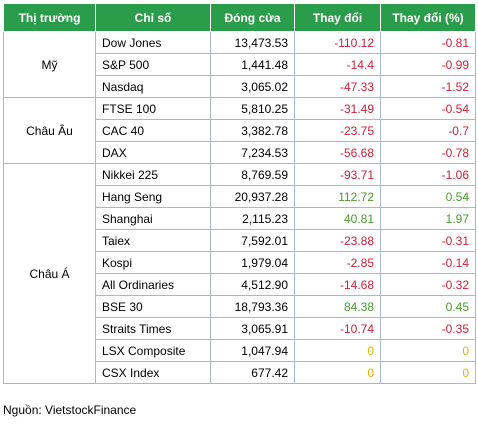  Describe the element at coordinates (153, 174) in the screenshot. I see `index-name-cell: Nikkei 225` at that location.